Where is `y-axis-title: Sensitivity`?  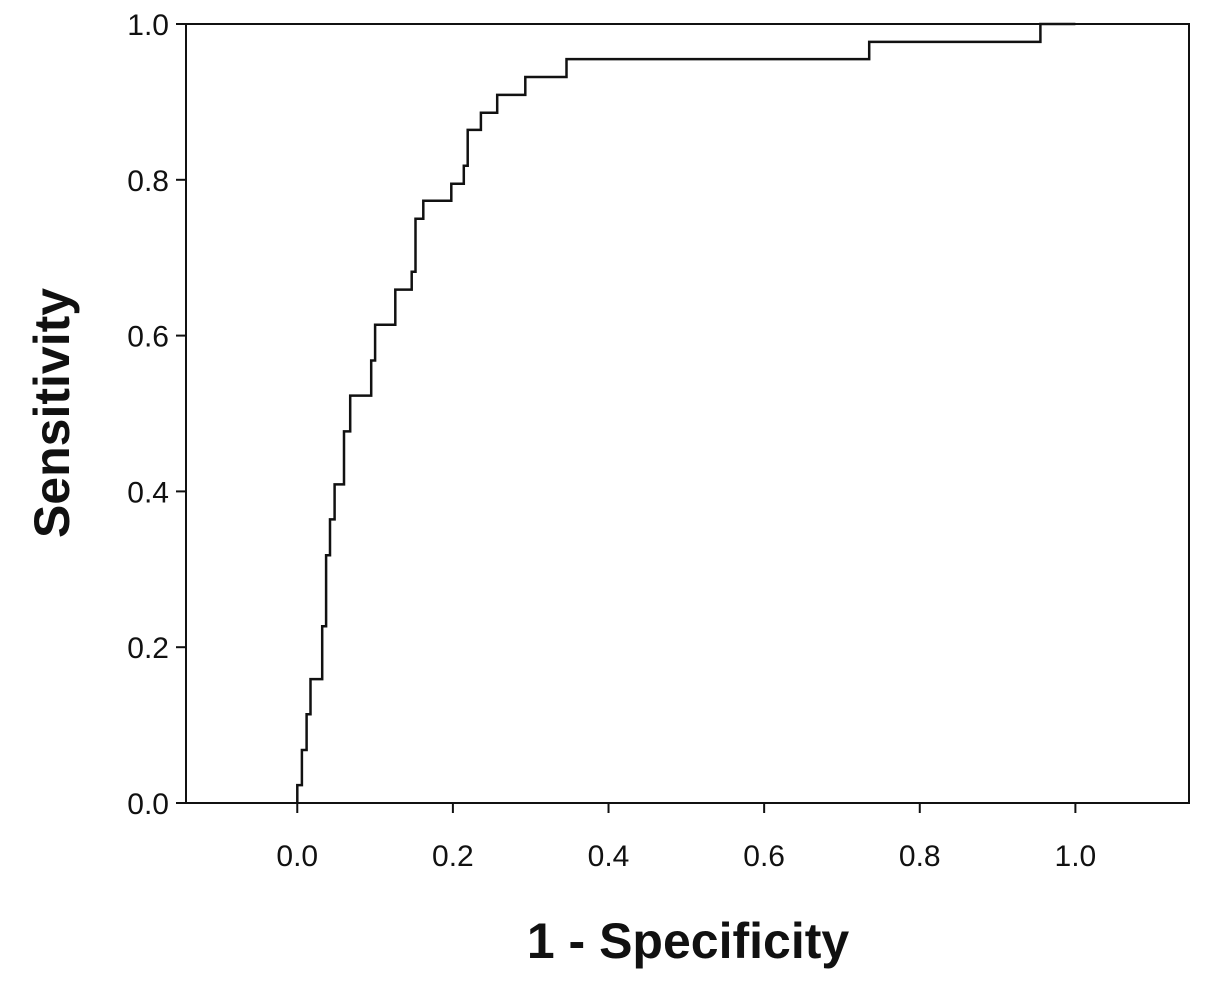
y-axis-title: Sensitivity is located at coordinates (52, 413).